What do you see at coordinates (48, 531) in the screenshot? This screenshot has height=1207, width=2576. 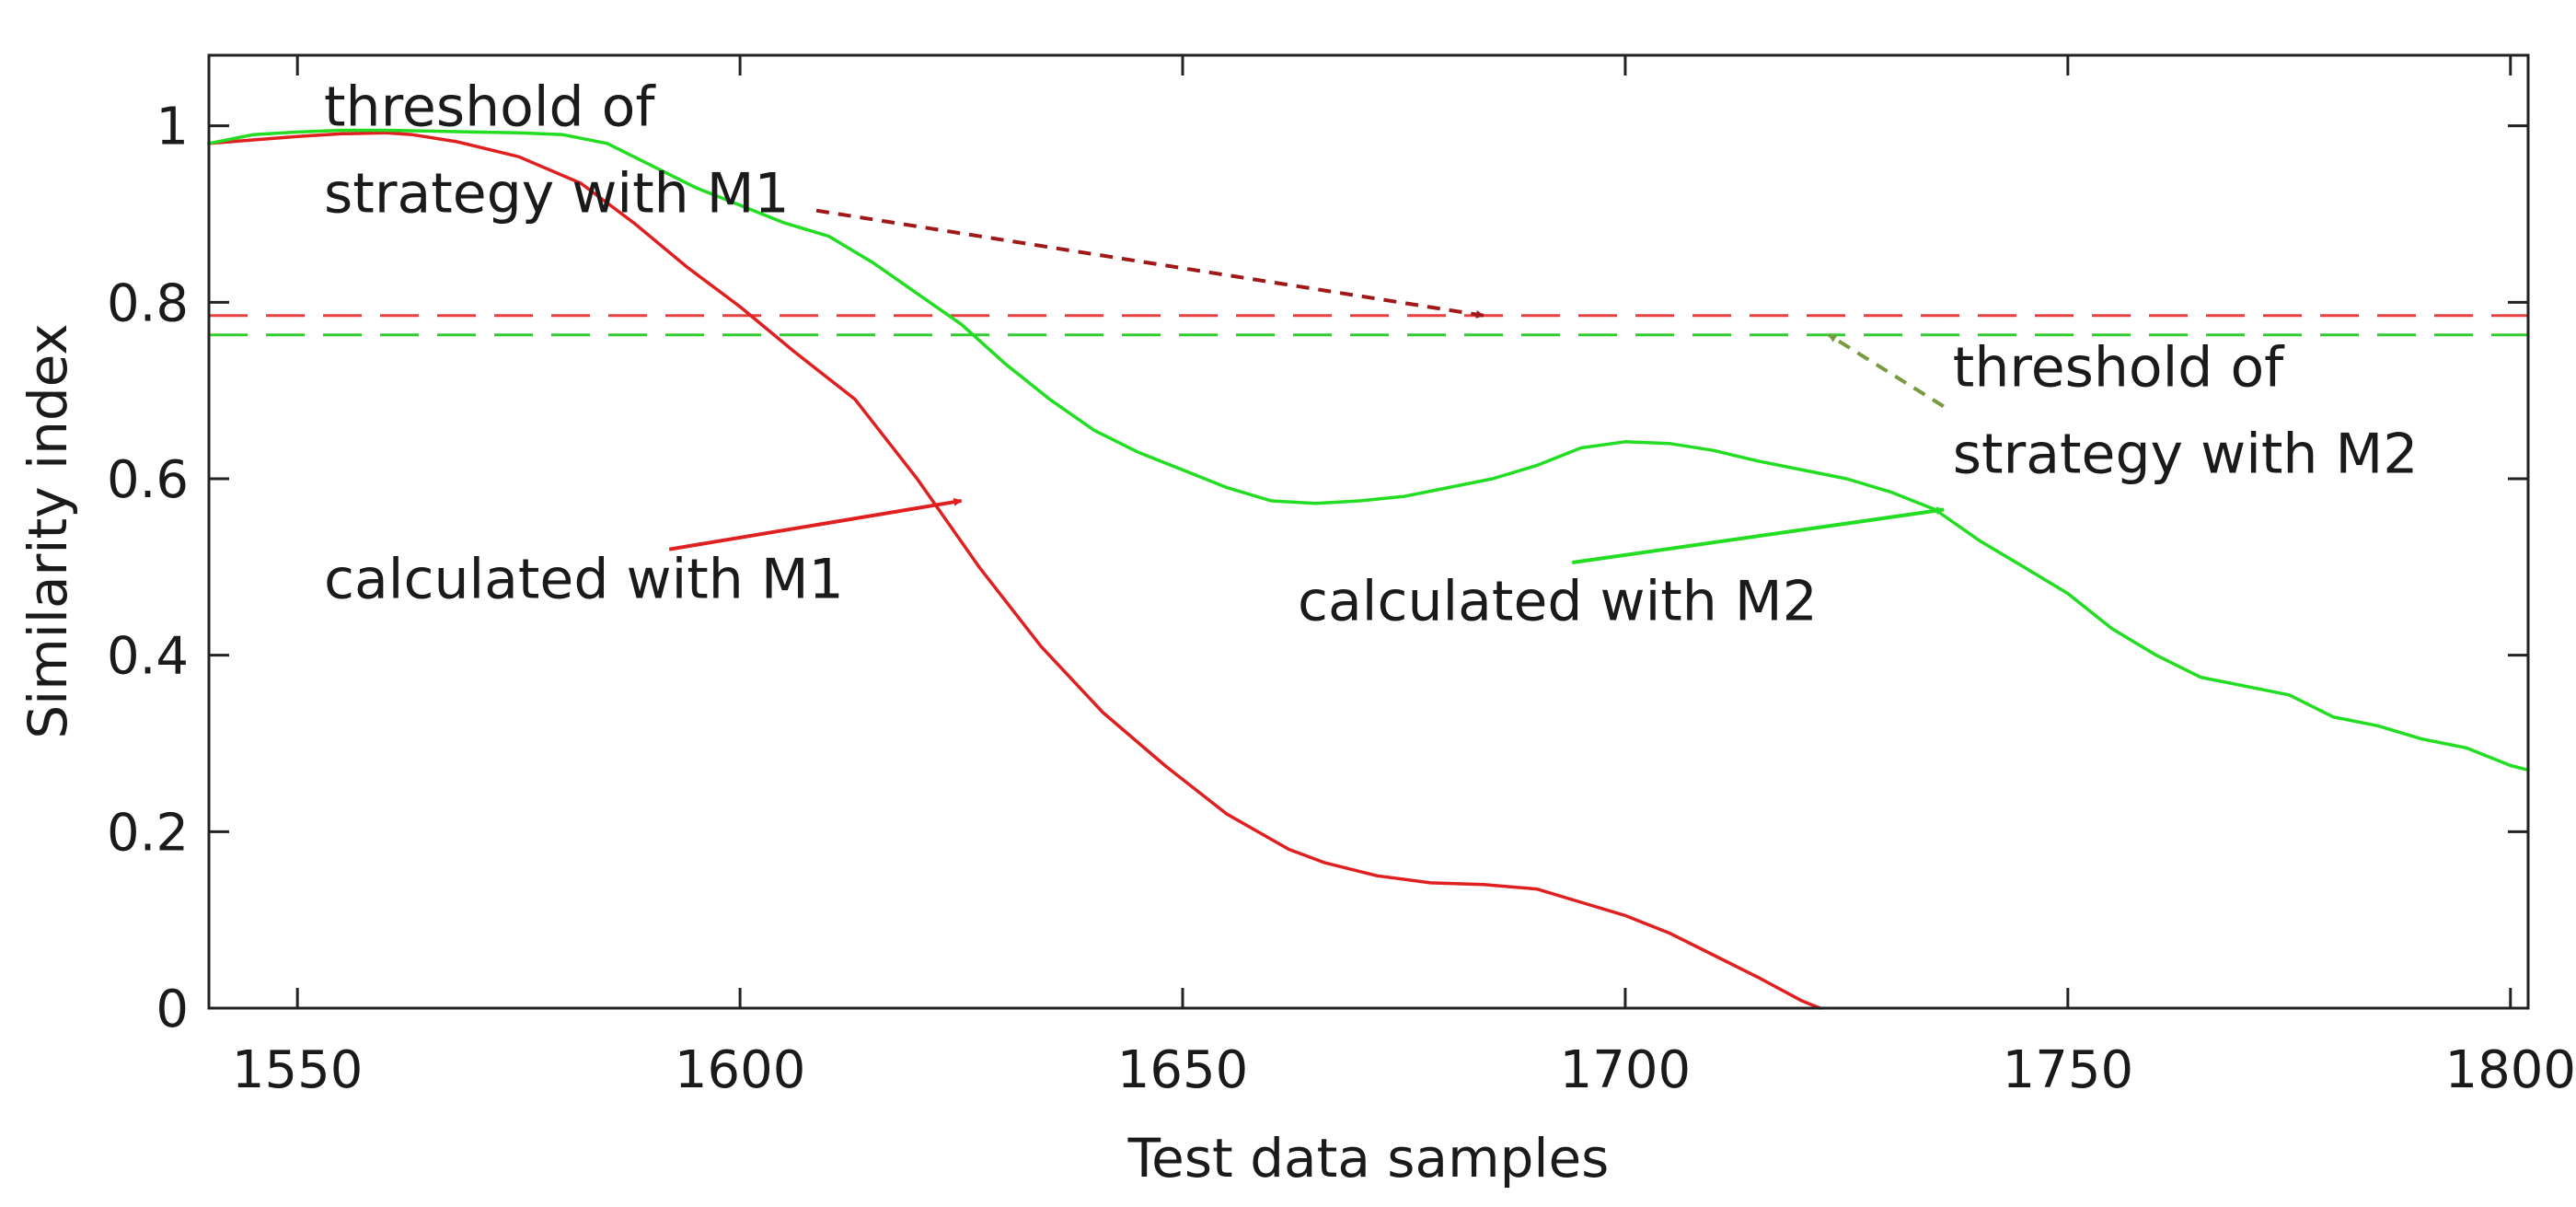 I see `y-axis-title: Similarity index` at bounding box center [48, 531].